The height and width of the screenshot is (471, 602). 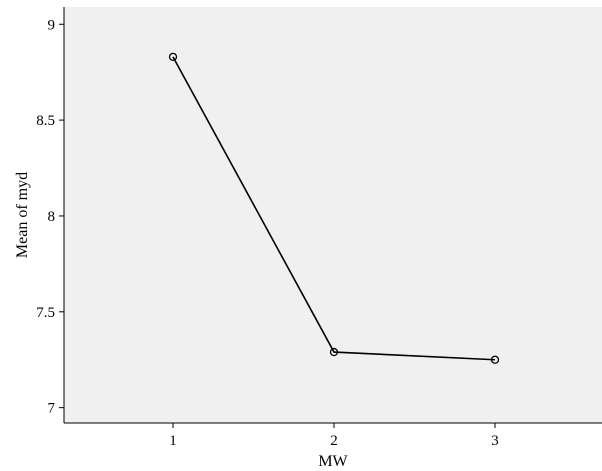 What do you see at coordinates (52, 25) in the screenshot?
I see `y-tick-label: 9` at bounding box center [52, 25].